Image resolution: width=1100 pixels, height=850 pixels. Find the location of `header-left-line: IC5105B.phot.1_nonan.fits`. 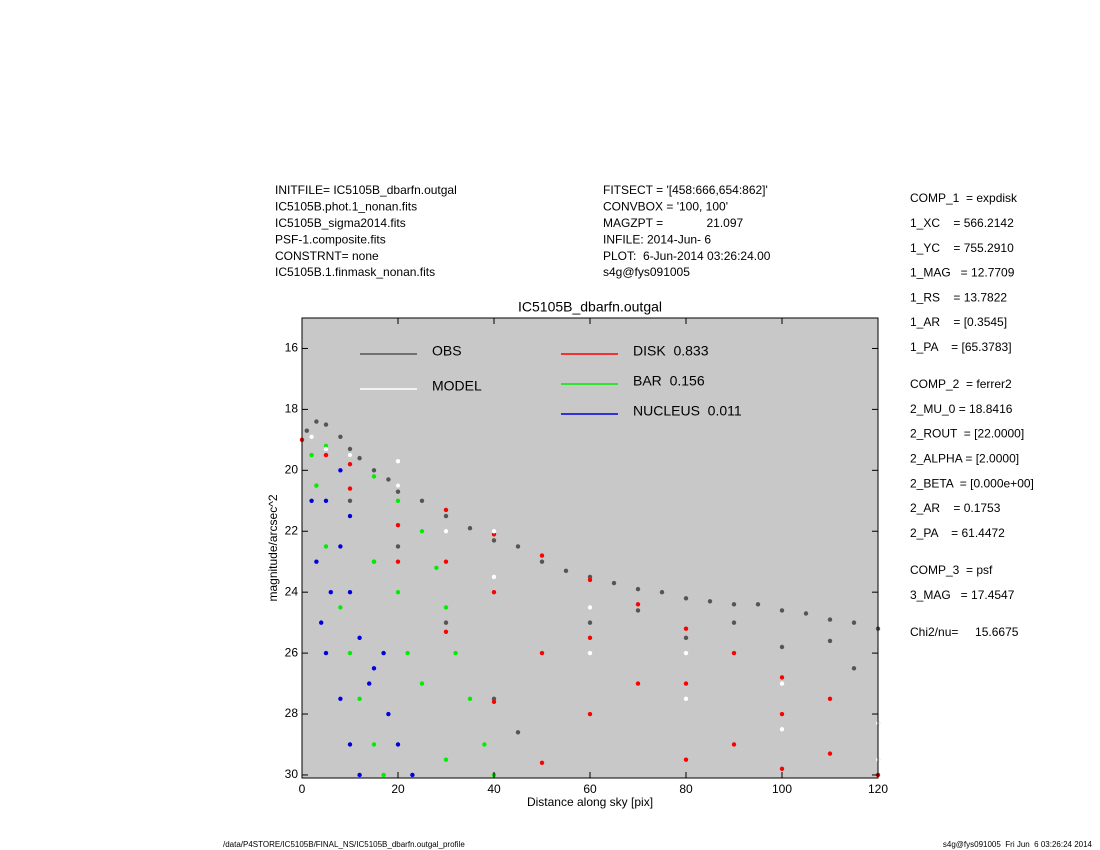

header-left-line: IC5105B.phot.1_nonan.fits is located at coordinates (346, 207).